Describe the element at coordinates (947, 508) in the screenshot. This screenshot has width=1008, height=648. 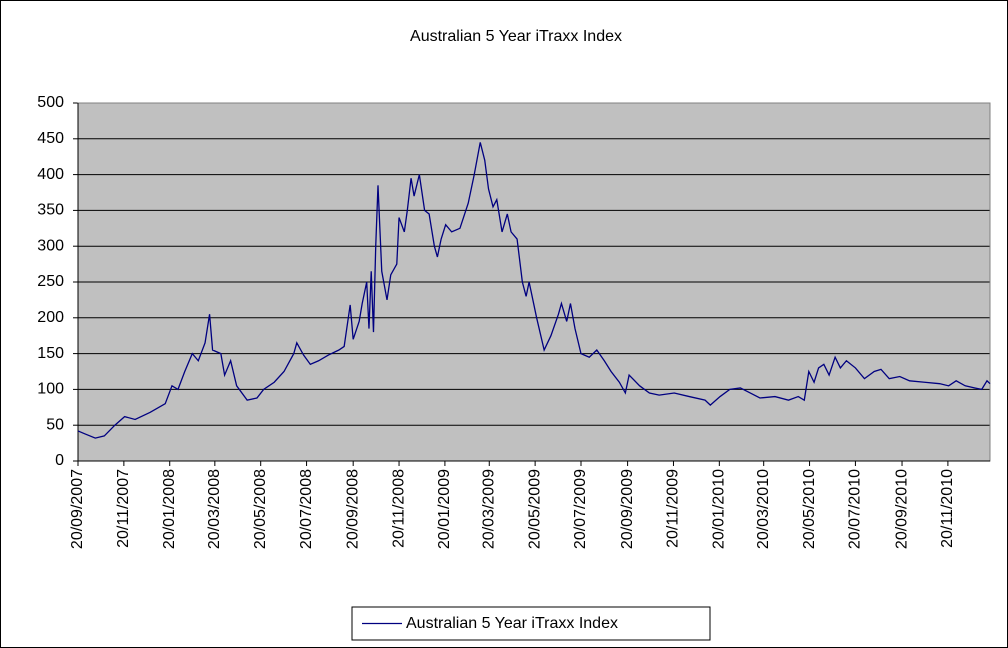
I see `x-tick-label: 20/11/2010` at that location.